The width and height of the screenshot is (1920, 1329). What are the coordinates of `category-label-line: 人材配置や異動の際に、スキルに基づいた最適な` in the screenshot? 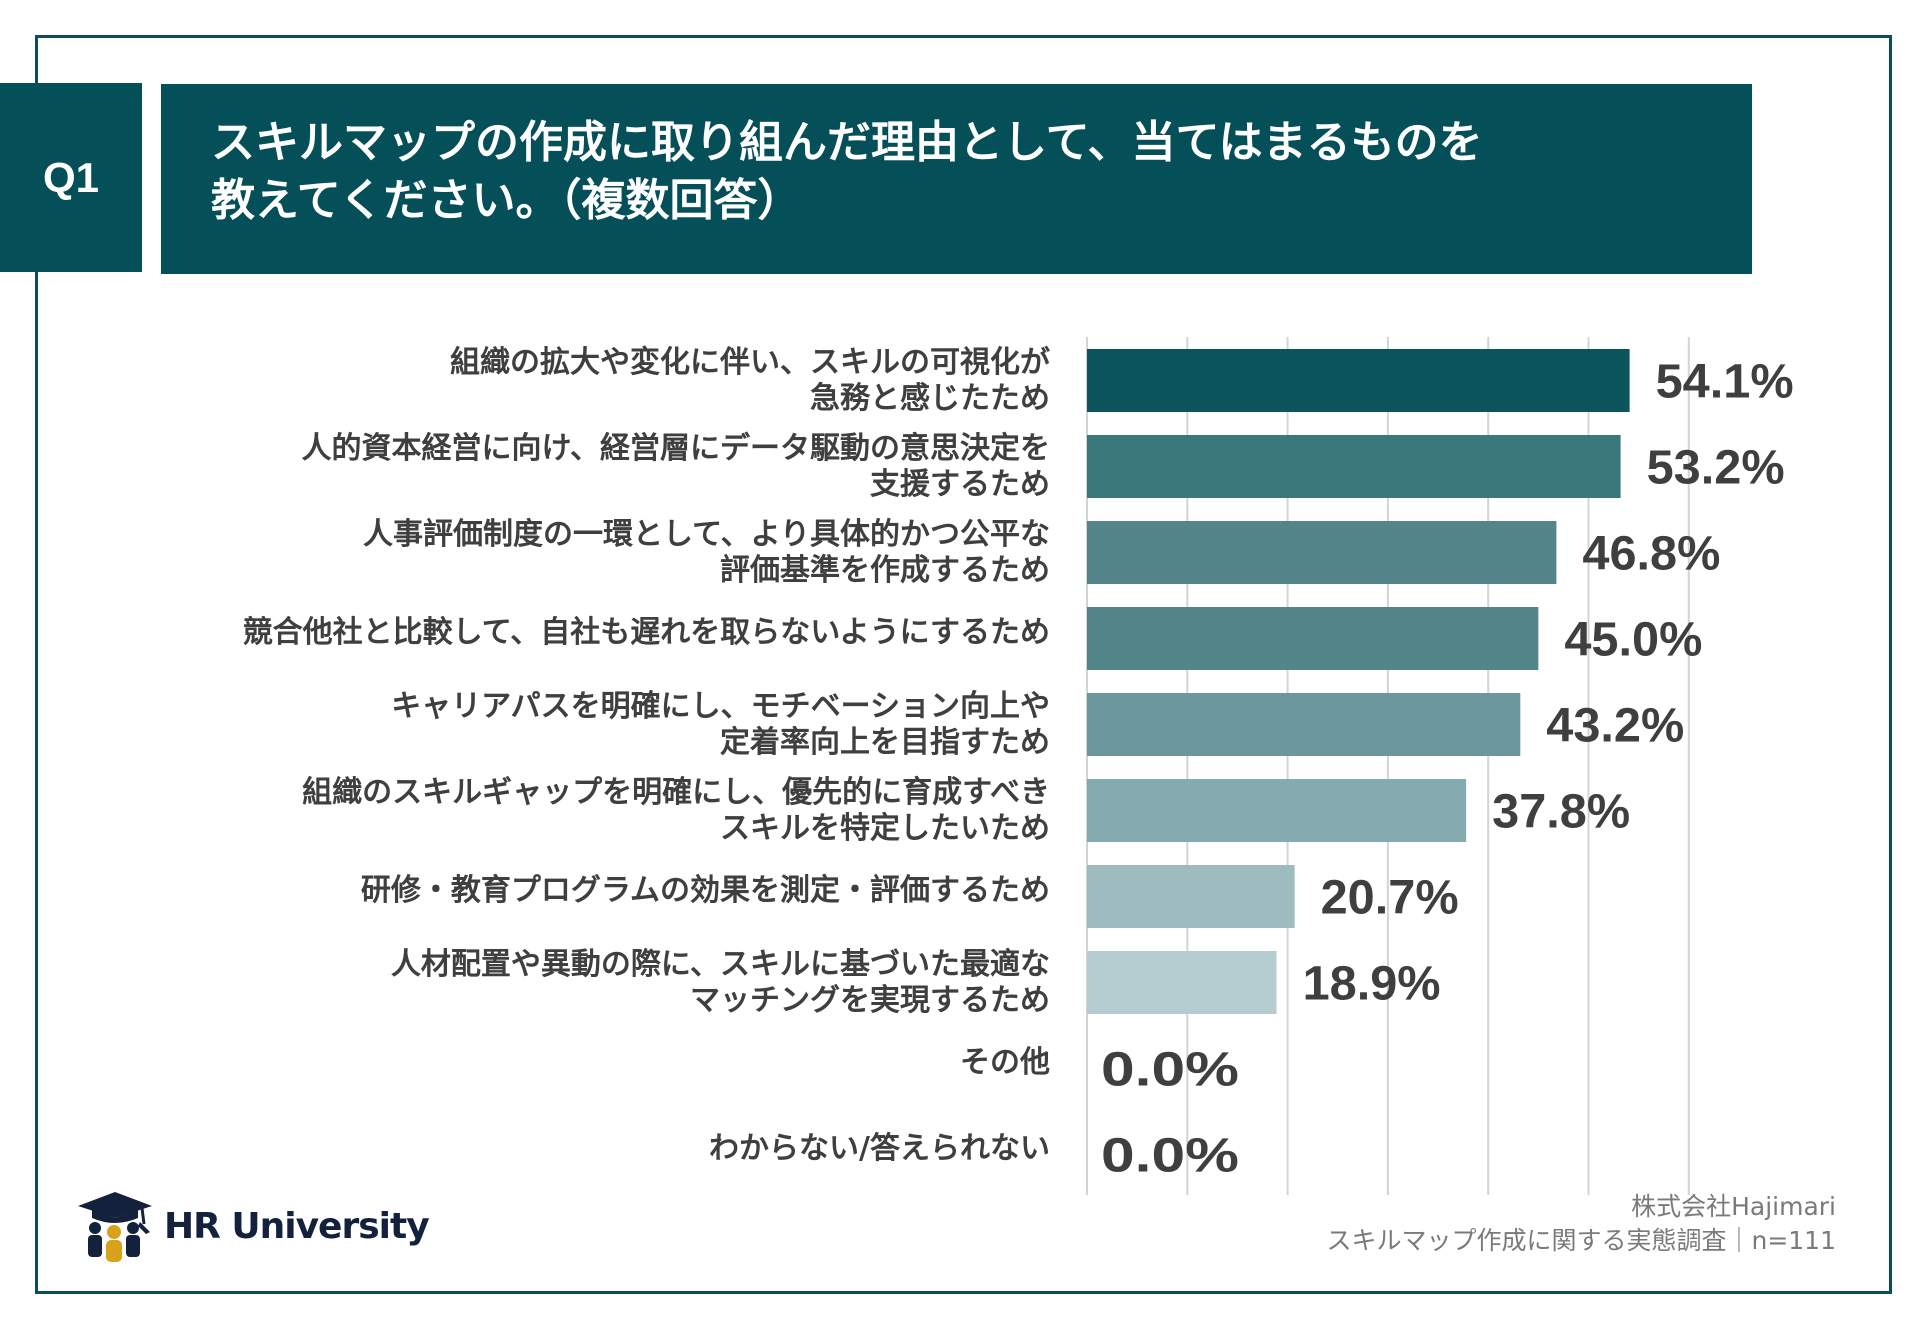 It's located at (720, 964).